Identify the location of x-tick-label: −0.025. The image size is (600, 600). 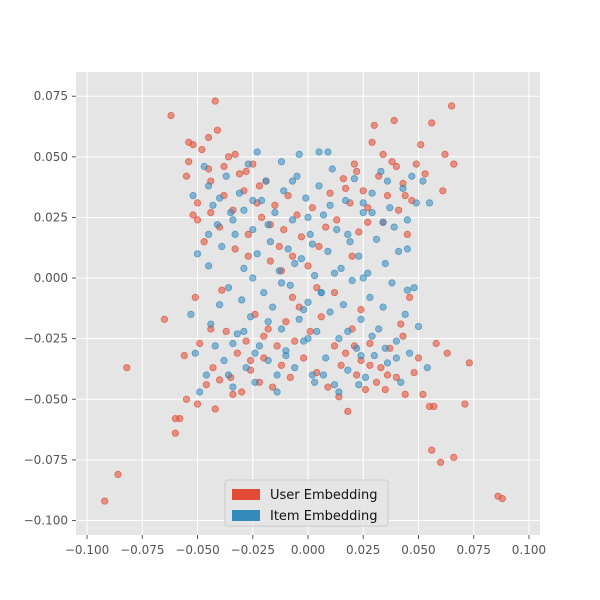
(253, 550).